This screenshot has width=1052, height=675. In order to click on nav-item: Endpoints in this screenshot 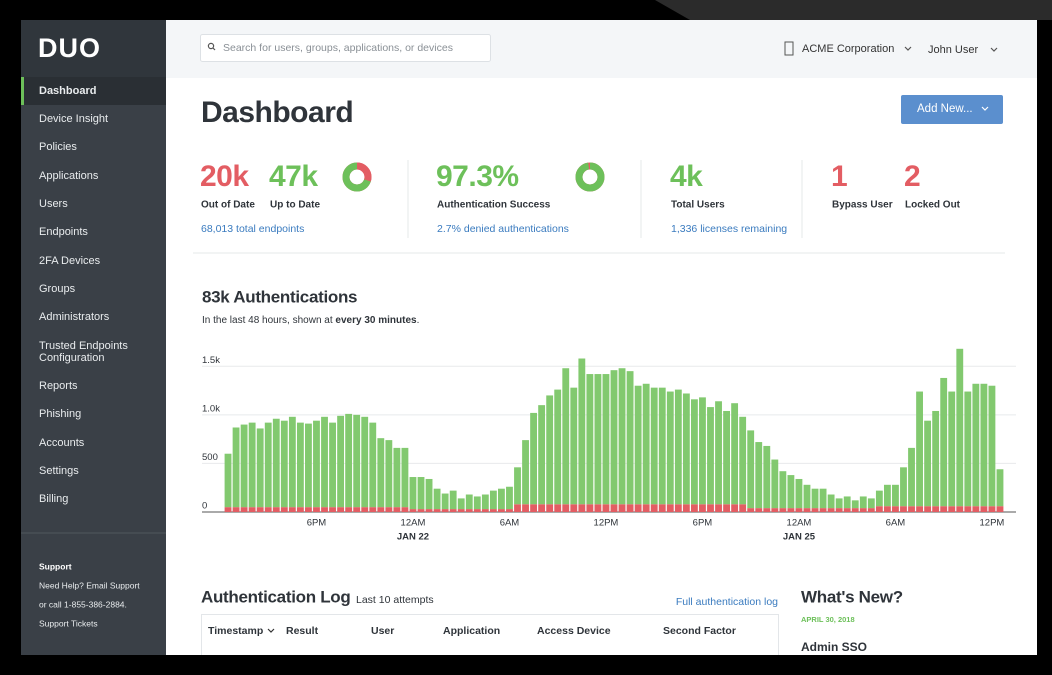, I will do `click(63, 232)`.